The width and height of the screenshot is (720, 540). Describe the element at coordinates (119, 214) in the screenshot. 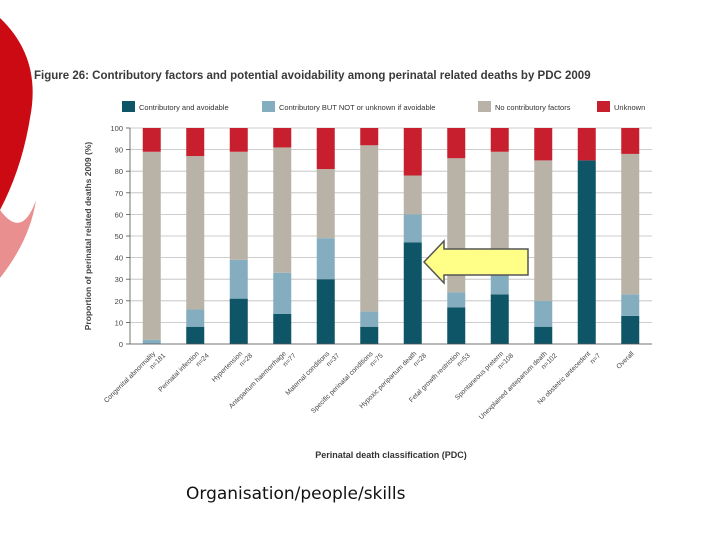

I see `y-tick-label: 60` at that location.